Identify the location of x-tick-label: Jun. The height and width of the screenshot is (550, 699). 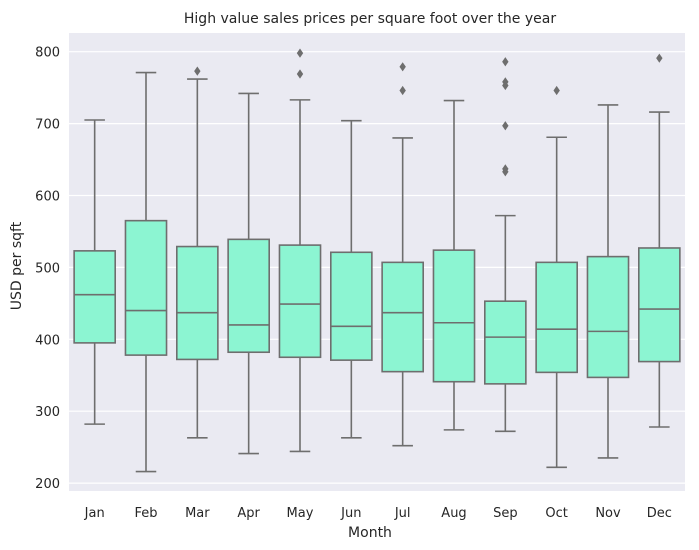
(350, 513).